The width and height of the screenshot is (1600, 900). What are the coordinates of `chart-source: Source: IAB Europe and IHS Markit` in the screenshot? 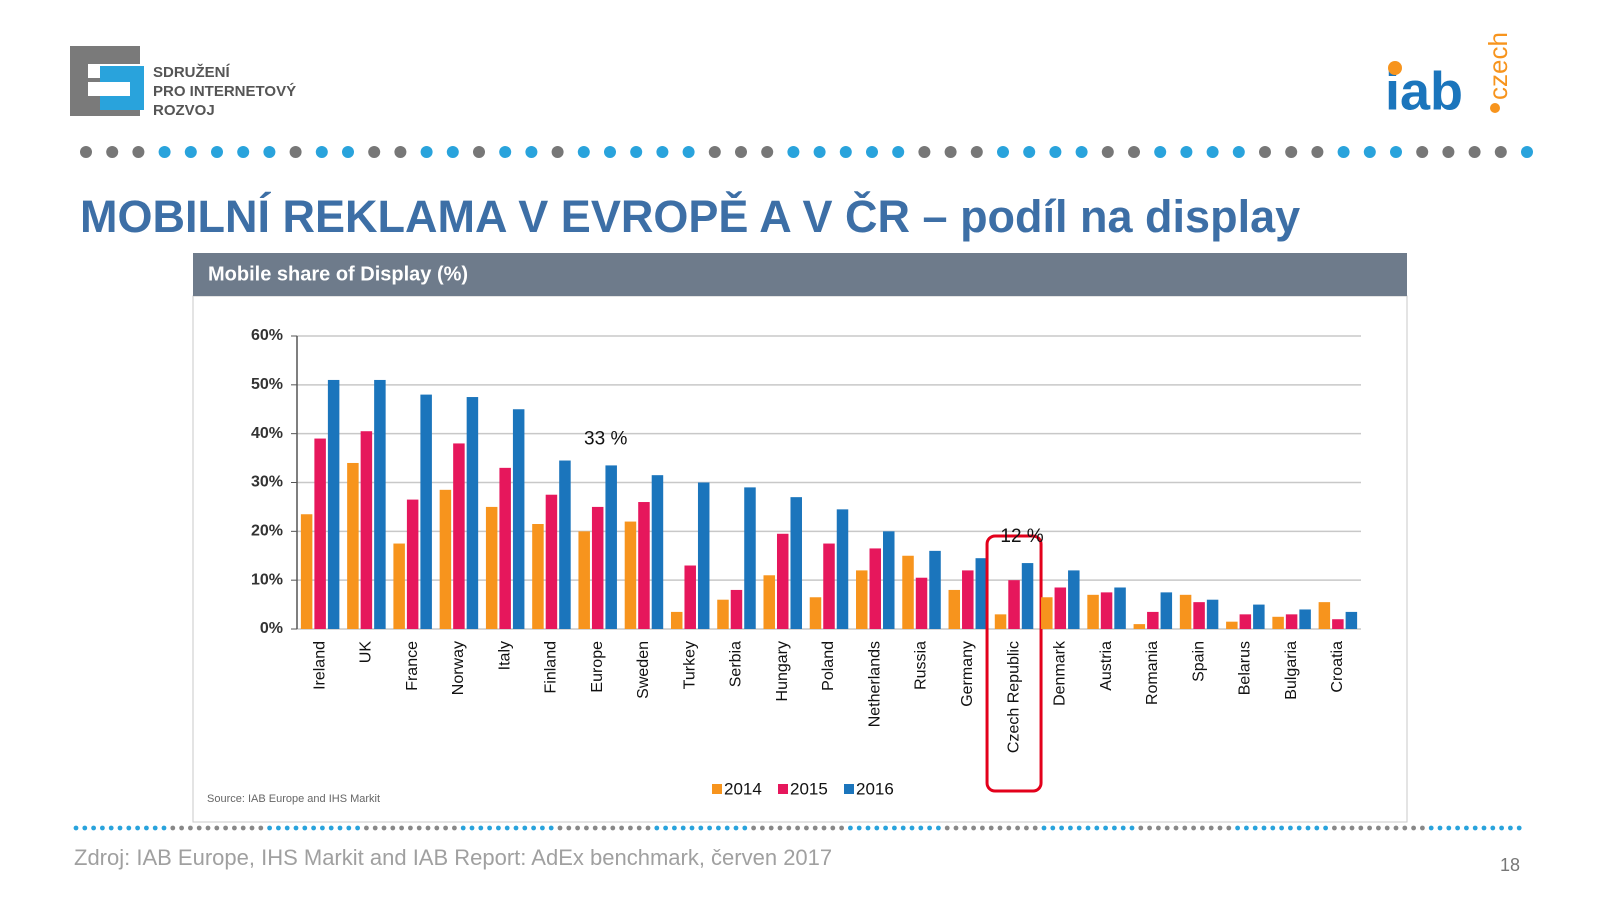 It's located at (293, 799).